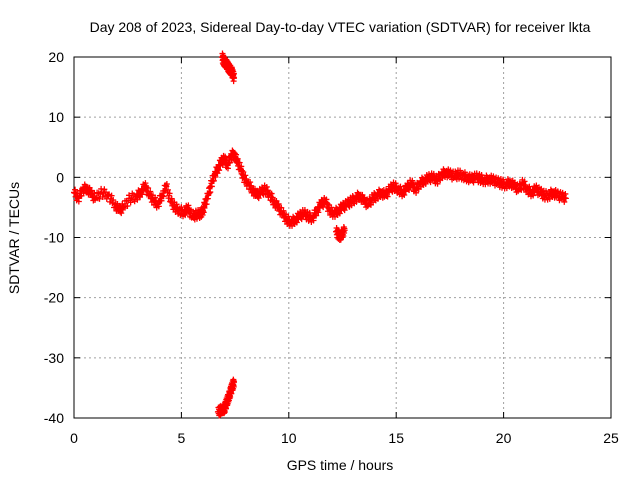 This screenshot has height=480, width=640. I want to click on y-tick-labels: -40 -30 -20 -10 0 10 20, so click(54, 237).